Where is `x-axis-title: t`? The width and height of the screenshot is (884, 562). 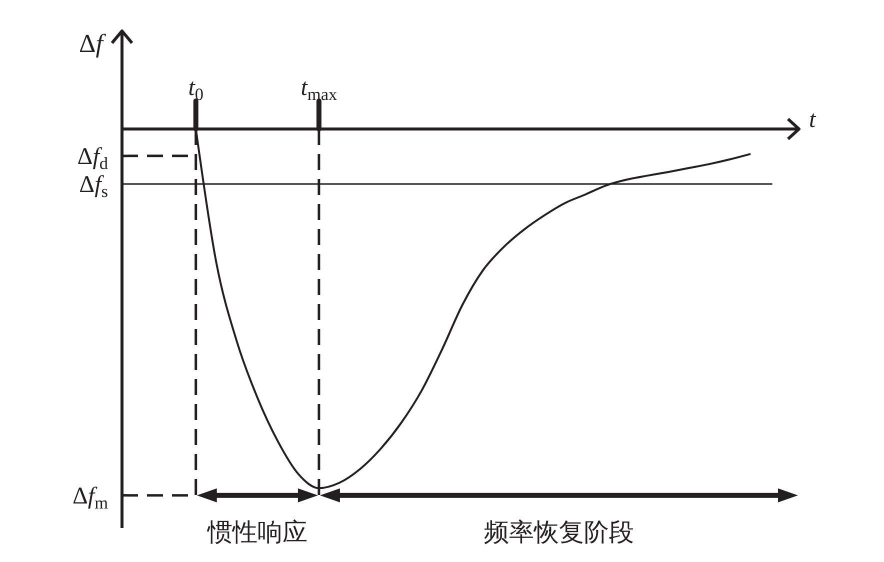
x-axis-title: t is located at coordinates (813, 120).